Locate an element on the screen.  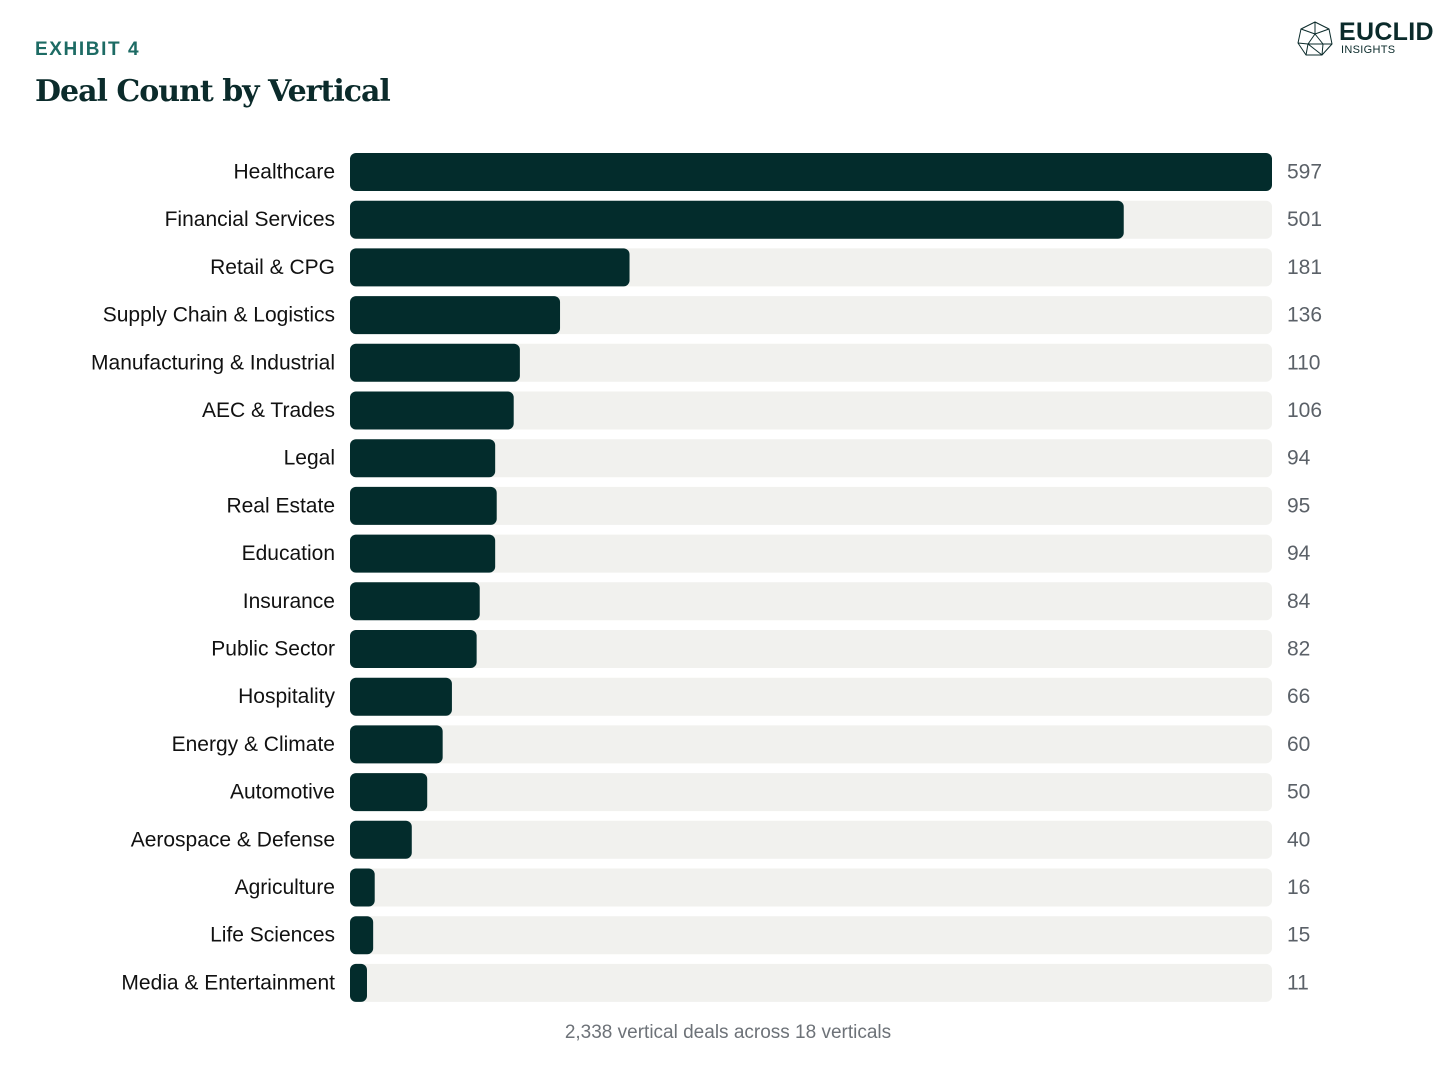
category-label: Manufacturing & Industrial is located at coordinates (213, 362).